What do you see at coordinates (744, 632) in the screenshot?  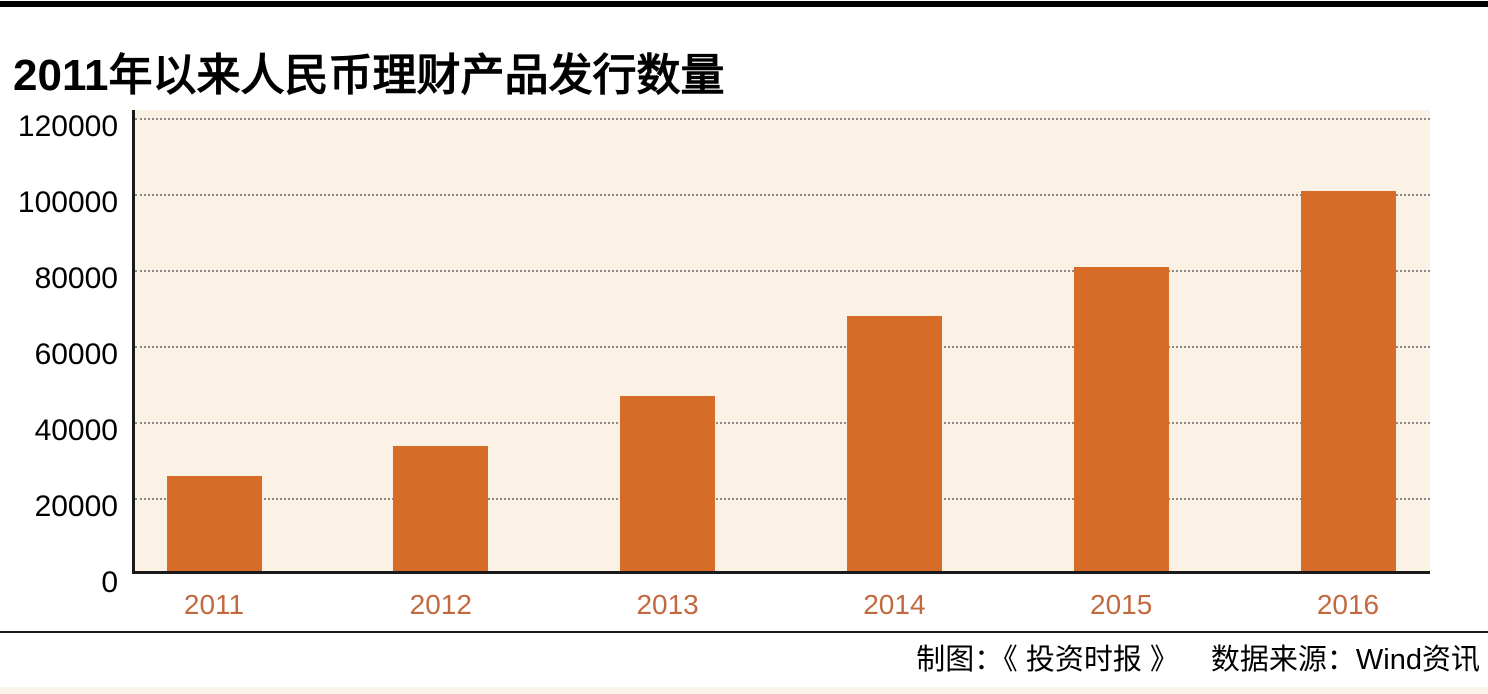 I see `footer-divider` at bounding box center [744, 632].